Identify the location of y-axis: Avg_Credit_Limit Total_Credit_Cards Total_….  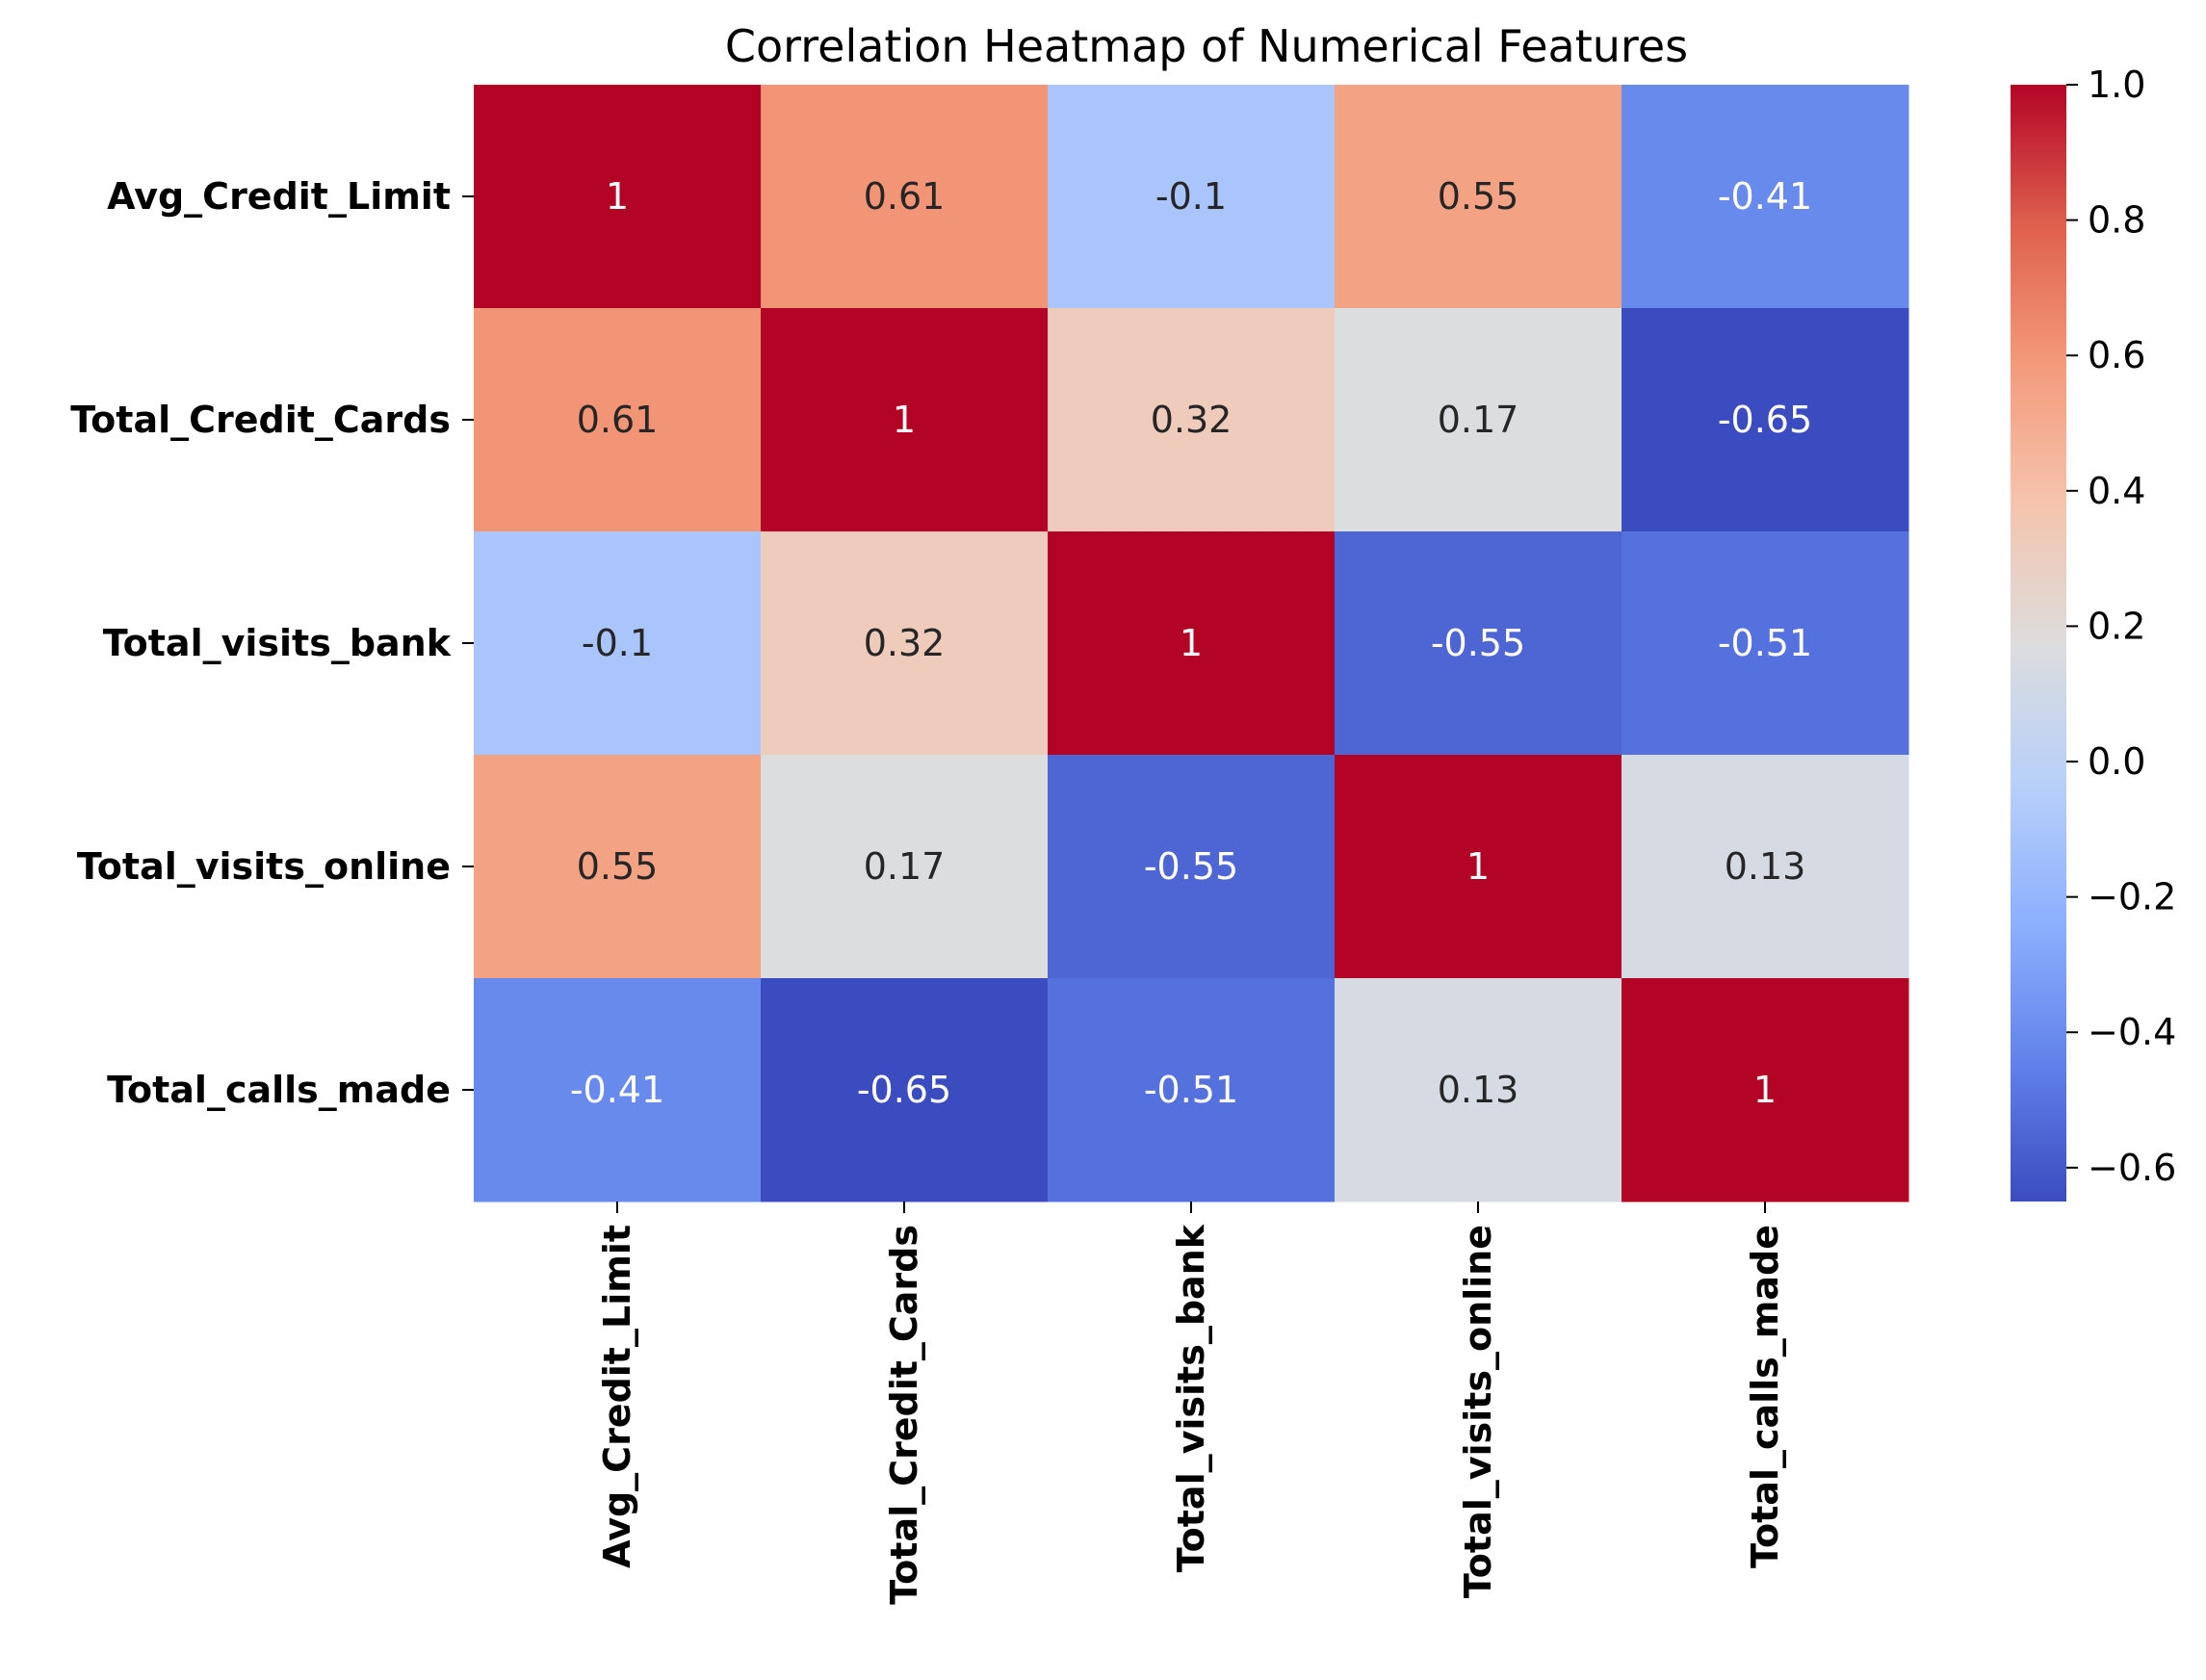
(272, 643).